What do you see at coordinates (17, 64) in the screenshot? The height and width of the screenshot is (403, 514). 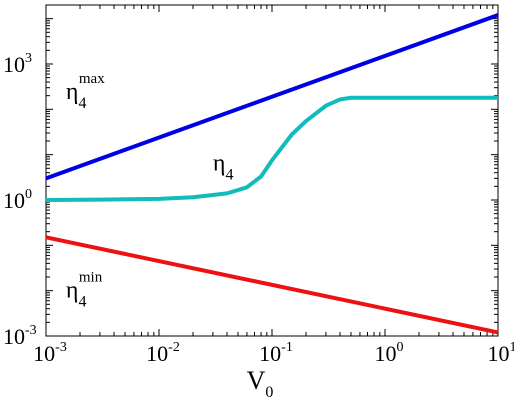 I see `y-tick-label: 10³` at bounding box center [17, 64].